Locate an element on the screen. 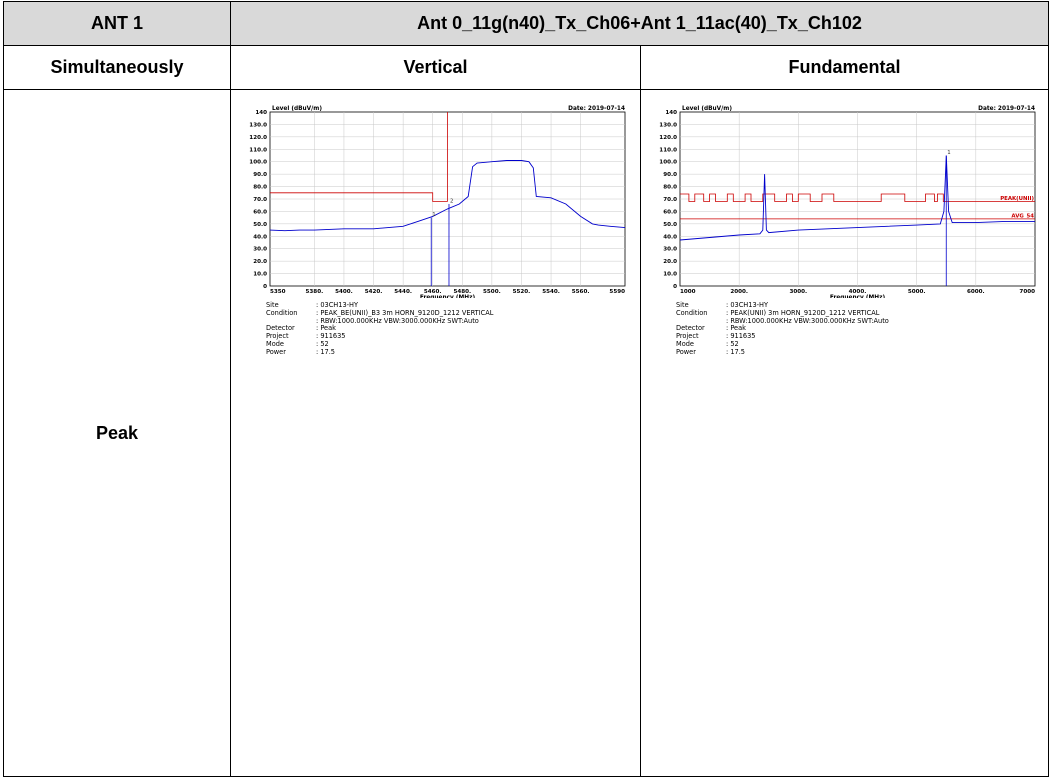 Image resolution: width=1051 pixels, height=782 pixels. info-row: Power: 17.5 is located at coordinates (860, 352).